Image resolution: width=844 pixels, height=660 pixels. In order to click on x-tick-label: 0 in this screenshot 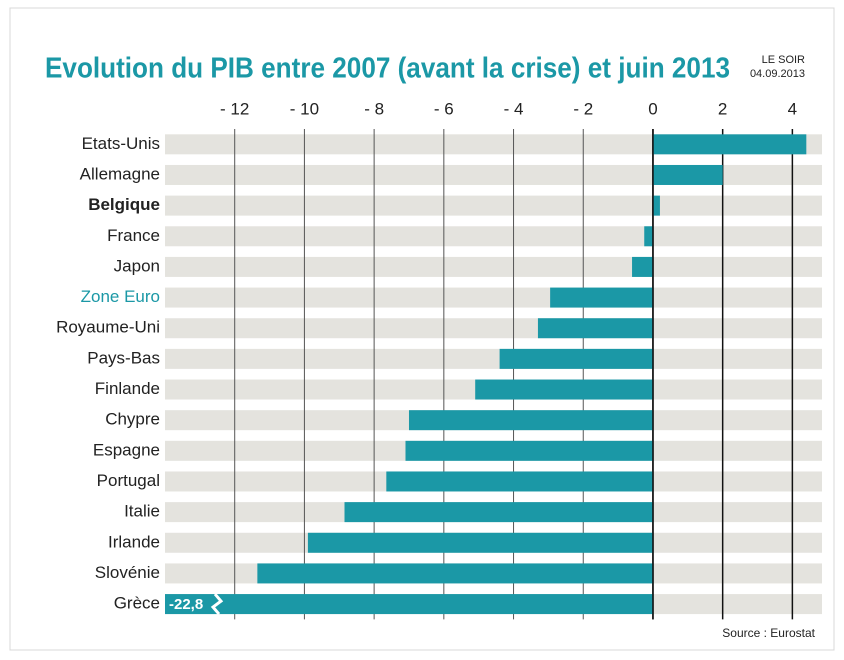, I will do `click(652, 108)`.